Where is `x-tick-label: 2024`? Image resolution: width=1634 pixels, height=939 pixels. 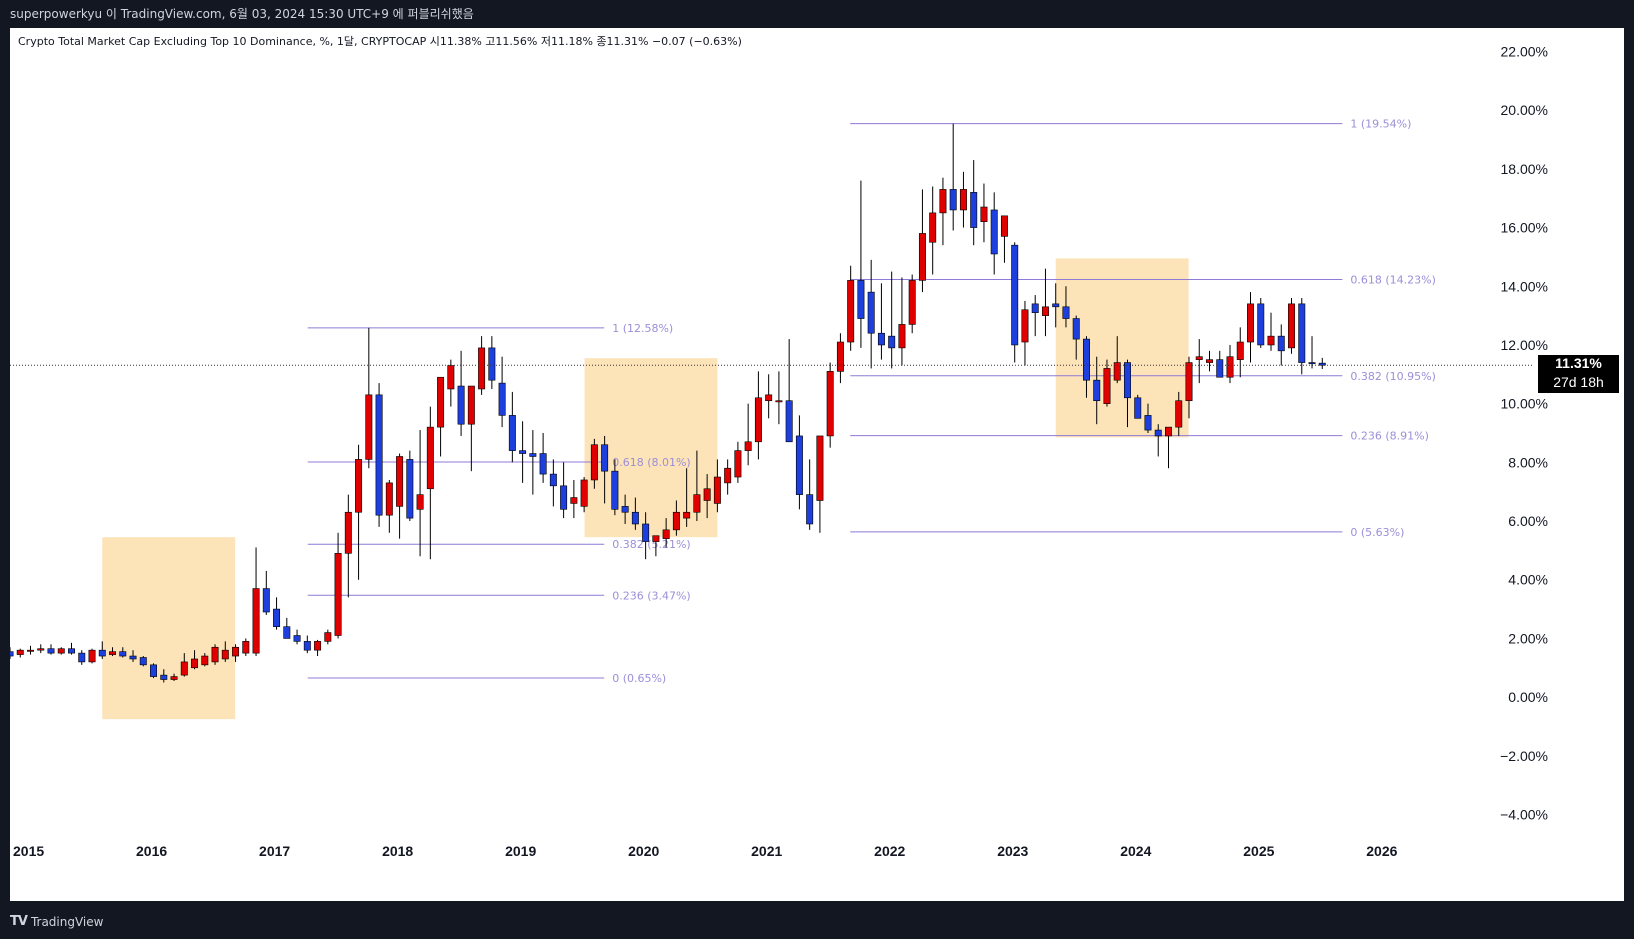
x-tick-label: 2024 is located at coordinates (1135, 851).